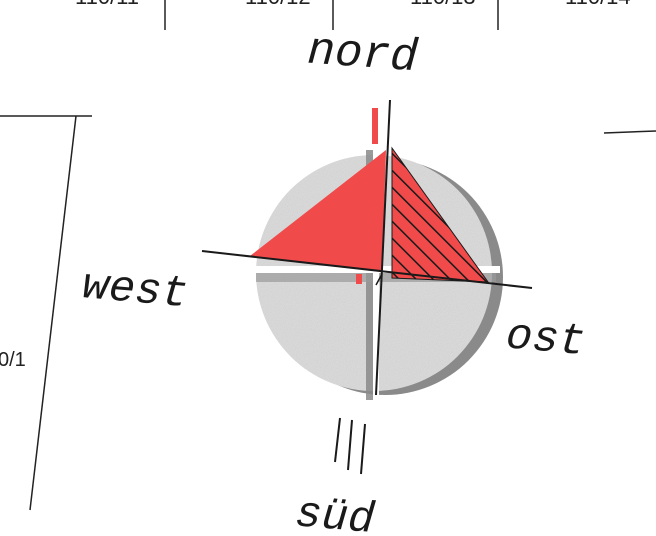 Image resolution: width=656 pixels, height=536 pixels. Describe the element at coordinates (135, 290) in the screenshot. I see `label-west: west` at that location.